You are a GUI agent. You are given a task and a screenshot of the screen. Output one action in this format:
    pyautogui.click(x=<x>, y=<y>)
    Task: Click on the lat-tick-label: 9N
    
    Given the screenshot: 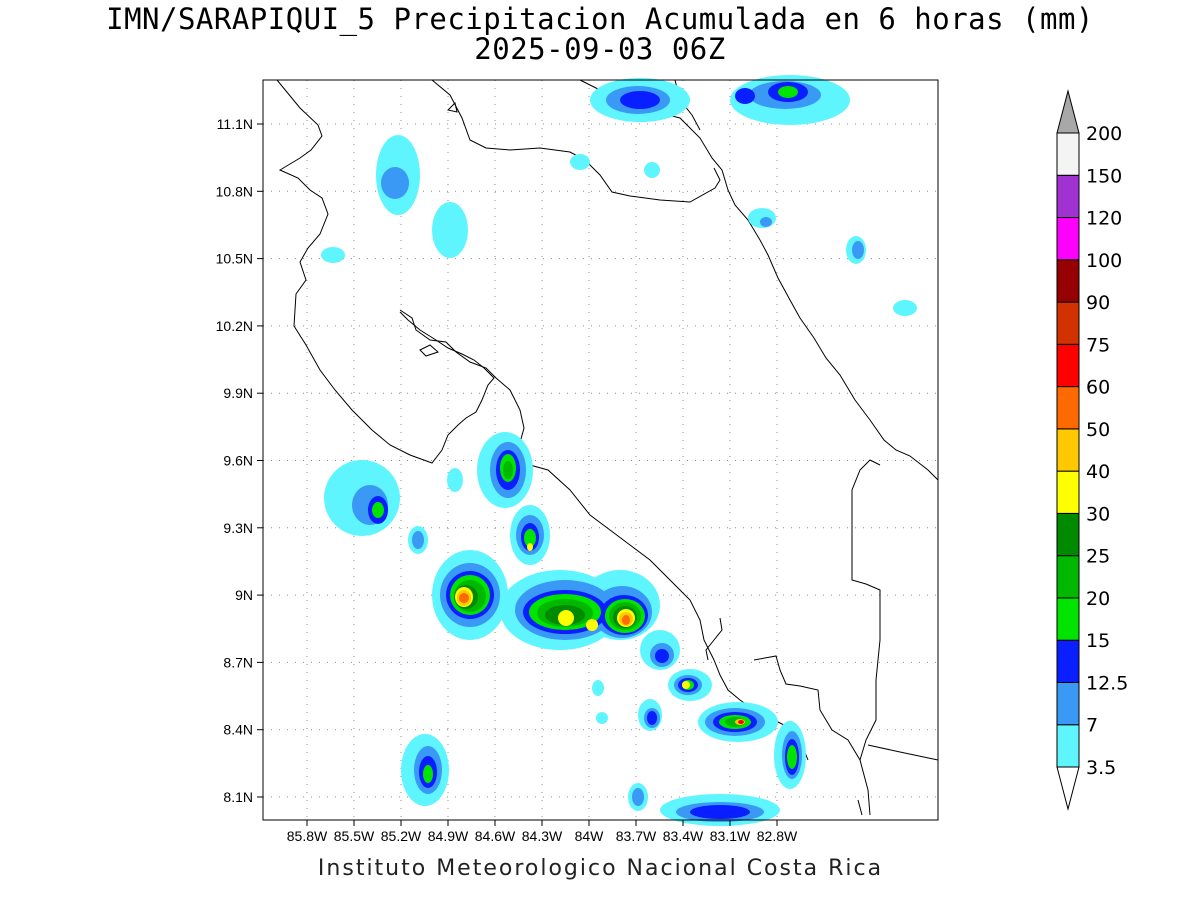 What is the action you would take?
    pyautogui.click(x=244, y=595)
    